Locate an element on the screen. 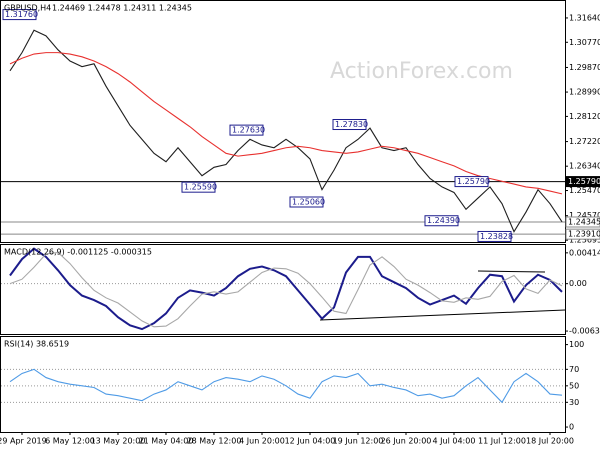 This screenshot has height=450, width=600. x-tick-label: 19 Jun 12:00 is located at coordinates (358, 441).